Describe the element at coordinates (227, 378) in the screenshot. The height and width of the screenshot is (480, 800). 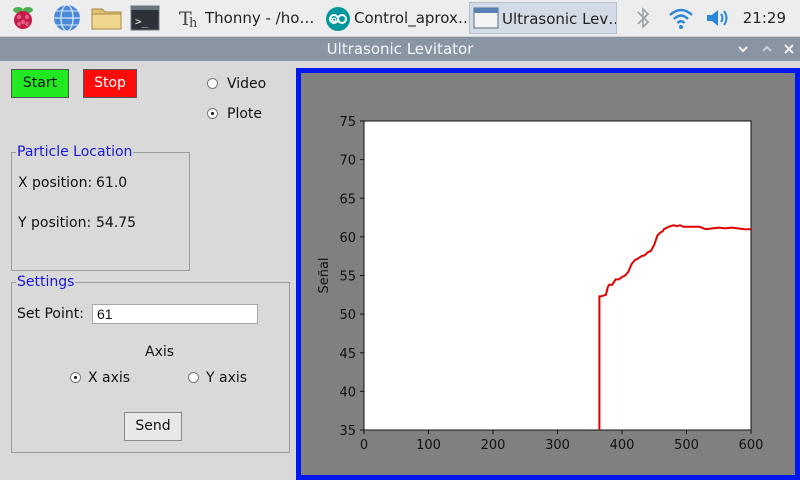
I see `radio-label: Y axis` at that location.